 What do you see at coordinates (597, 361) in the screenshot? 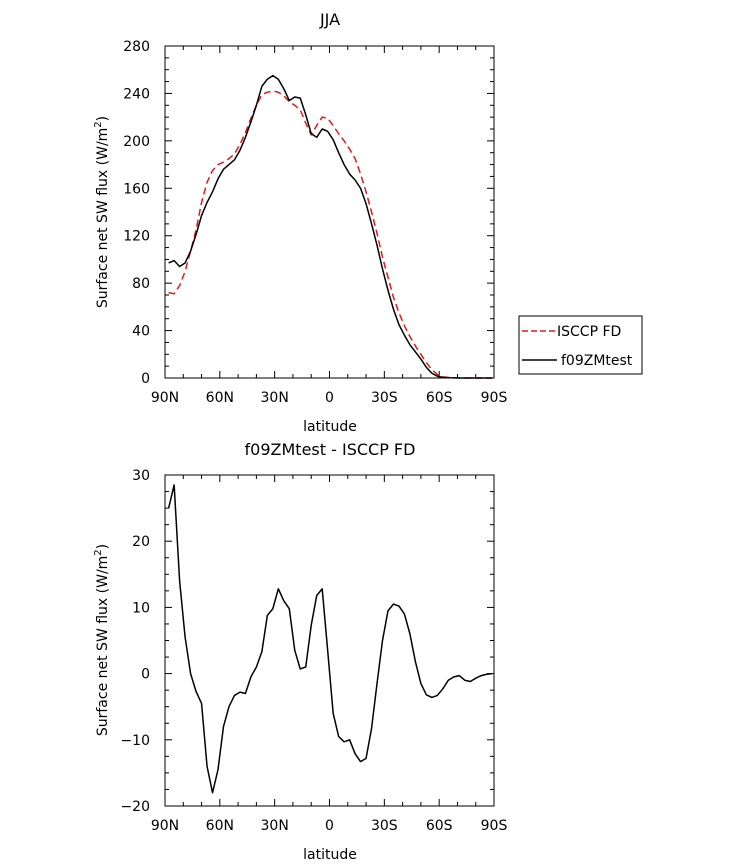
I see `legend-label-model: f09ZMtest` at bounding box center [597, 361].